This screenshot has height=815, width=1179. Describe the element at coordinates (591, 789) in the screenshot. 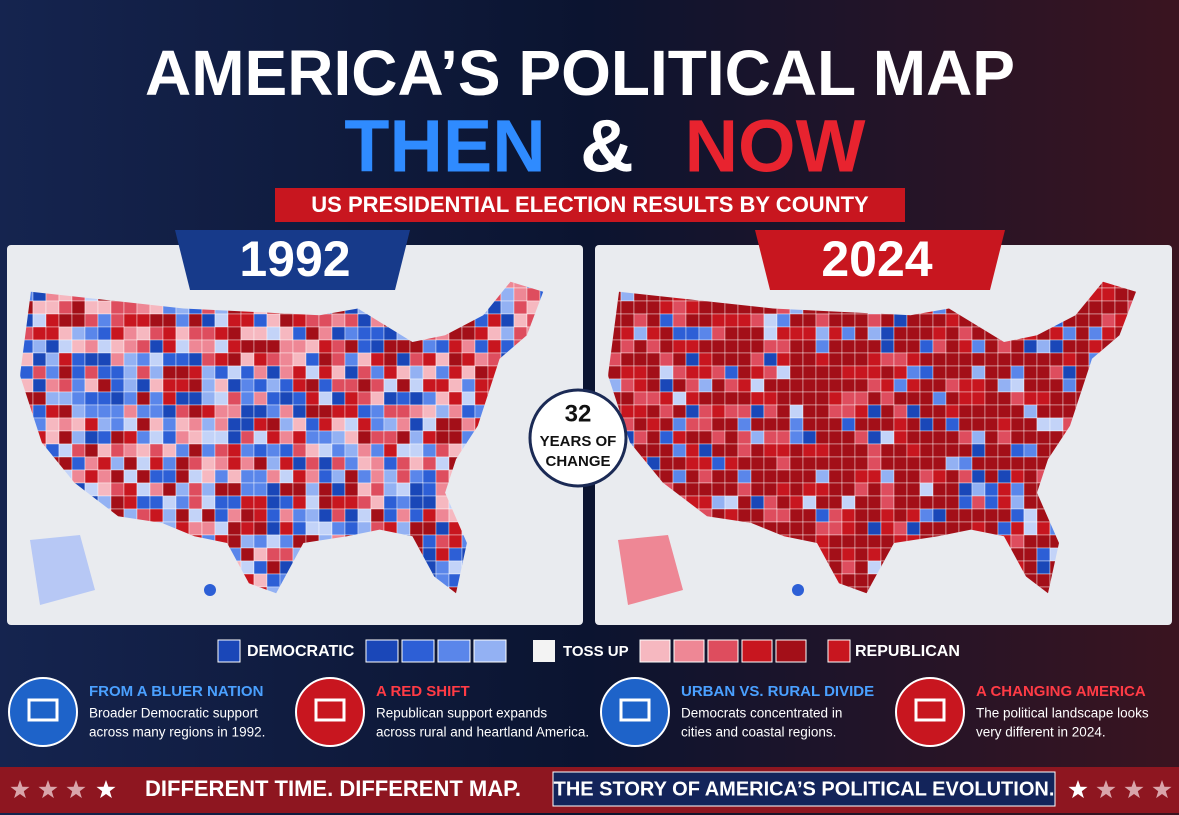

I see `stars` at that location.